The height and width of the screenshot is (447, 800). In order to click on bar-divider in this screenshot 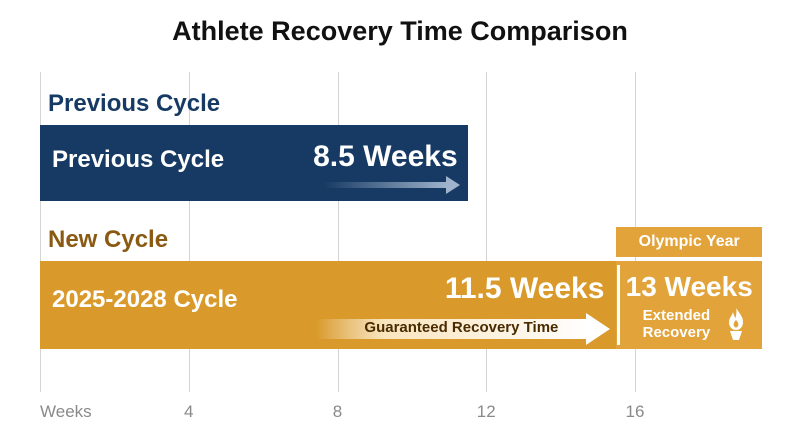, I will do `click(619, 305)`.